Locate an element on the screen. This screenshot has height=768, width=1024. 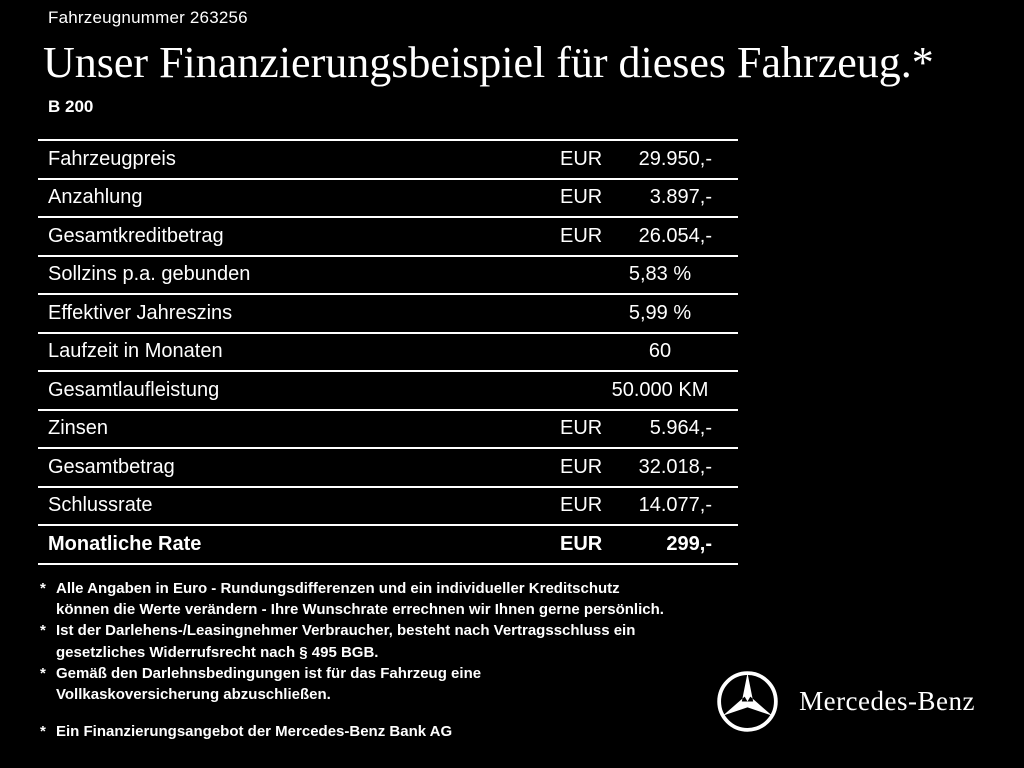
row-value: 50.000 KM is located at coordinates (660, 389).